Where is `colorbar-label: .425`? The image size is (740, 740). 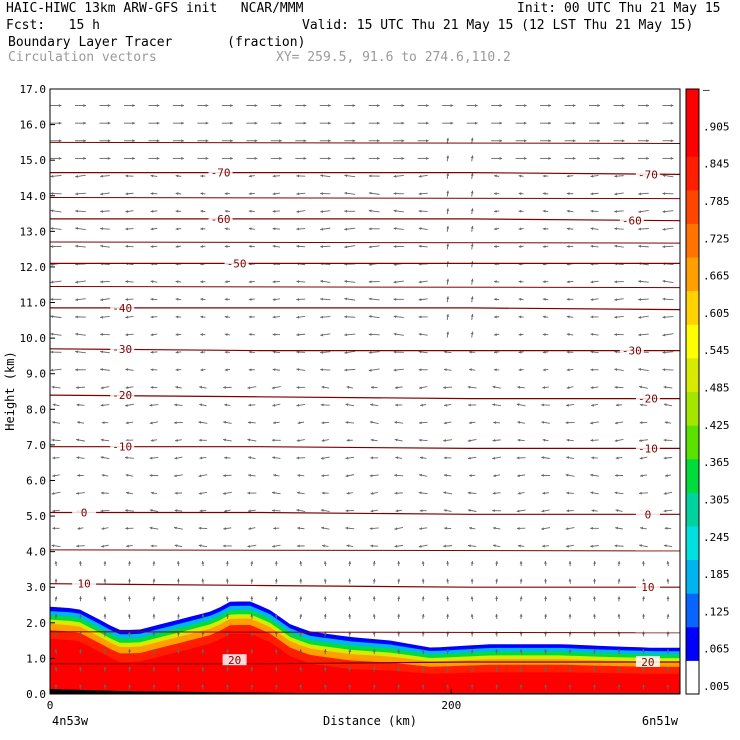
colorbar-label: .425 is located at coordinates (716, 425).